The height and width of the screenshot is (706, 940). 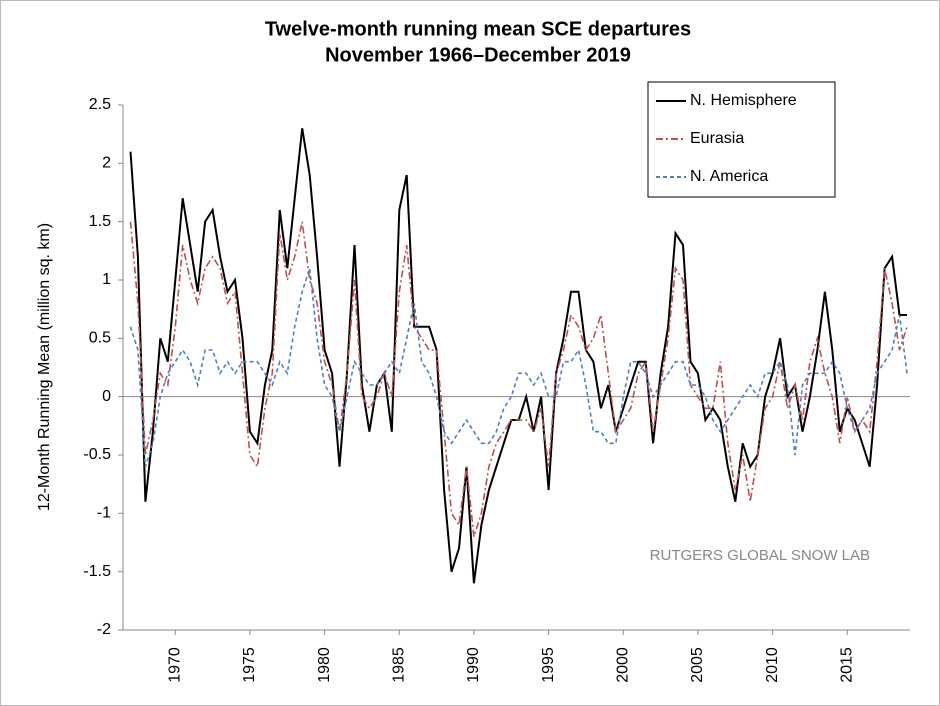 What do you see at coordinates (106, 279) in the screenshot?
I see `y-tick-label: 1` at bounding box center [106, 279].